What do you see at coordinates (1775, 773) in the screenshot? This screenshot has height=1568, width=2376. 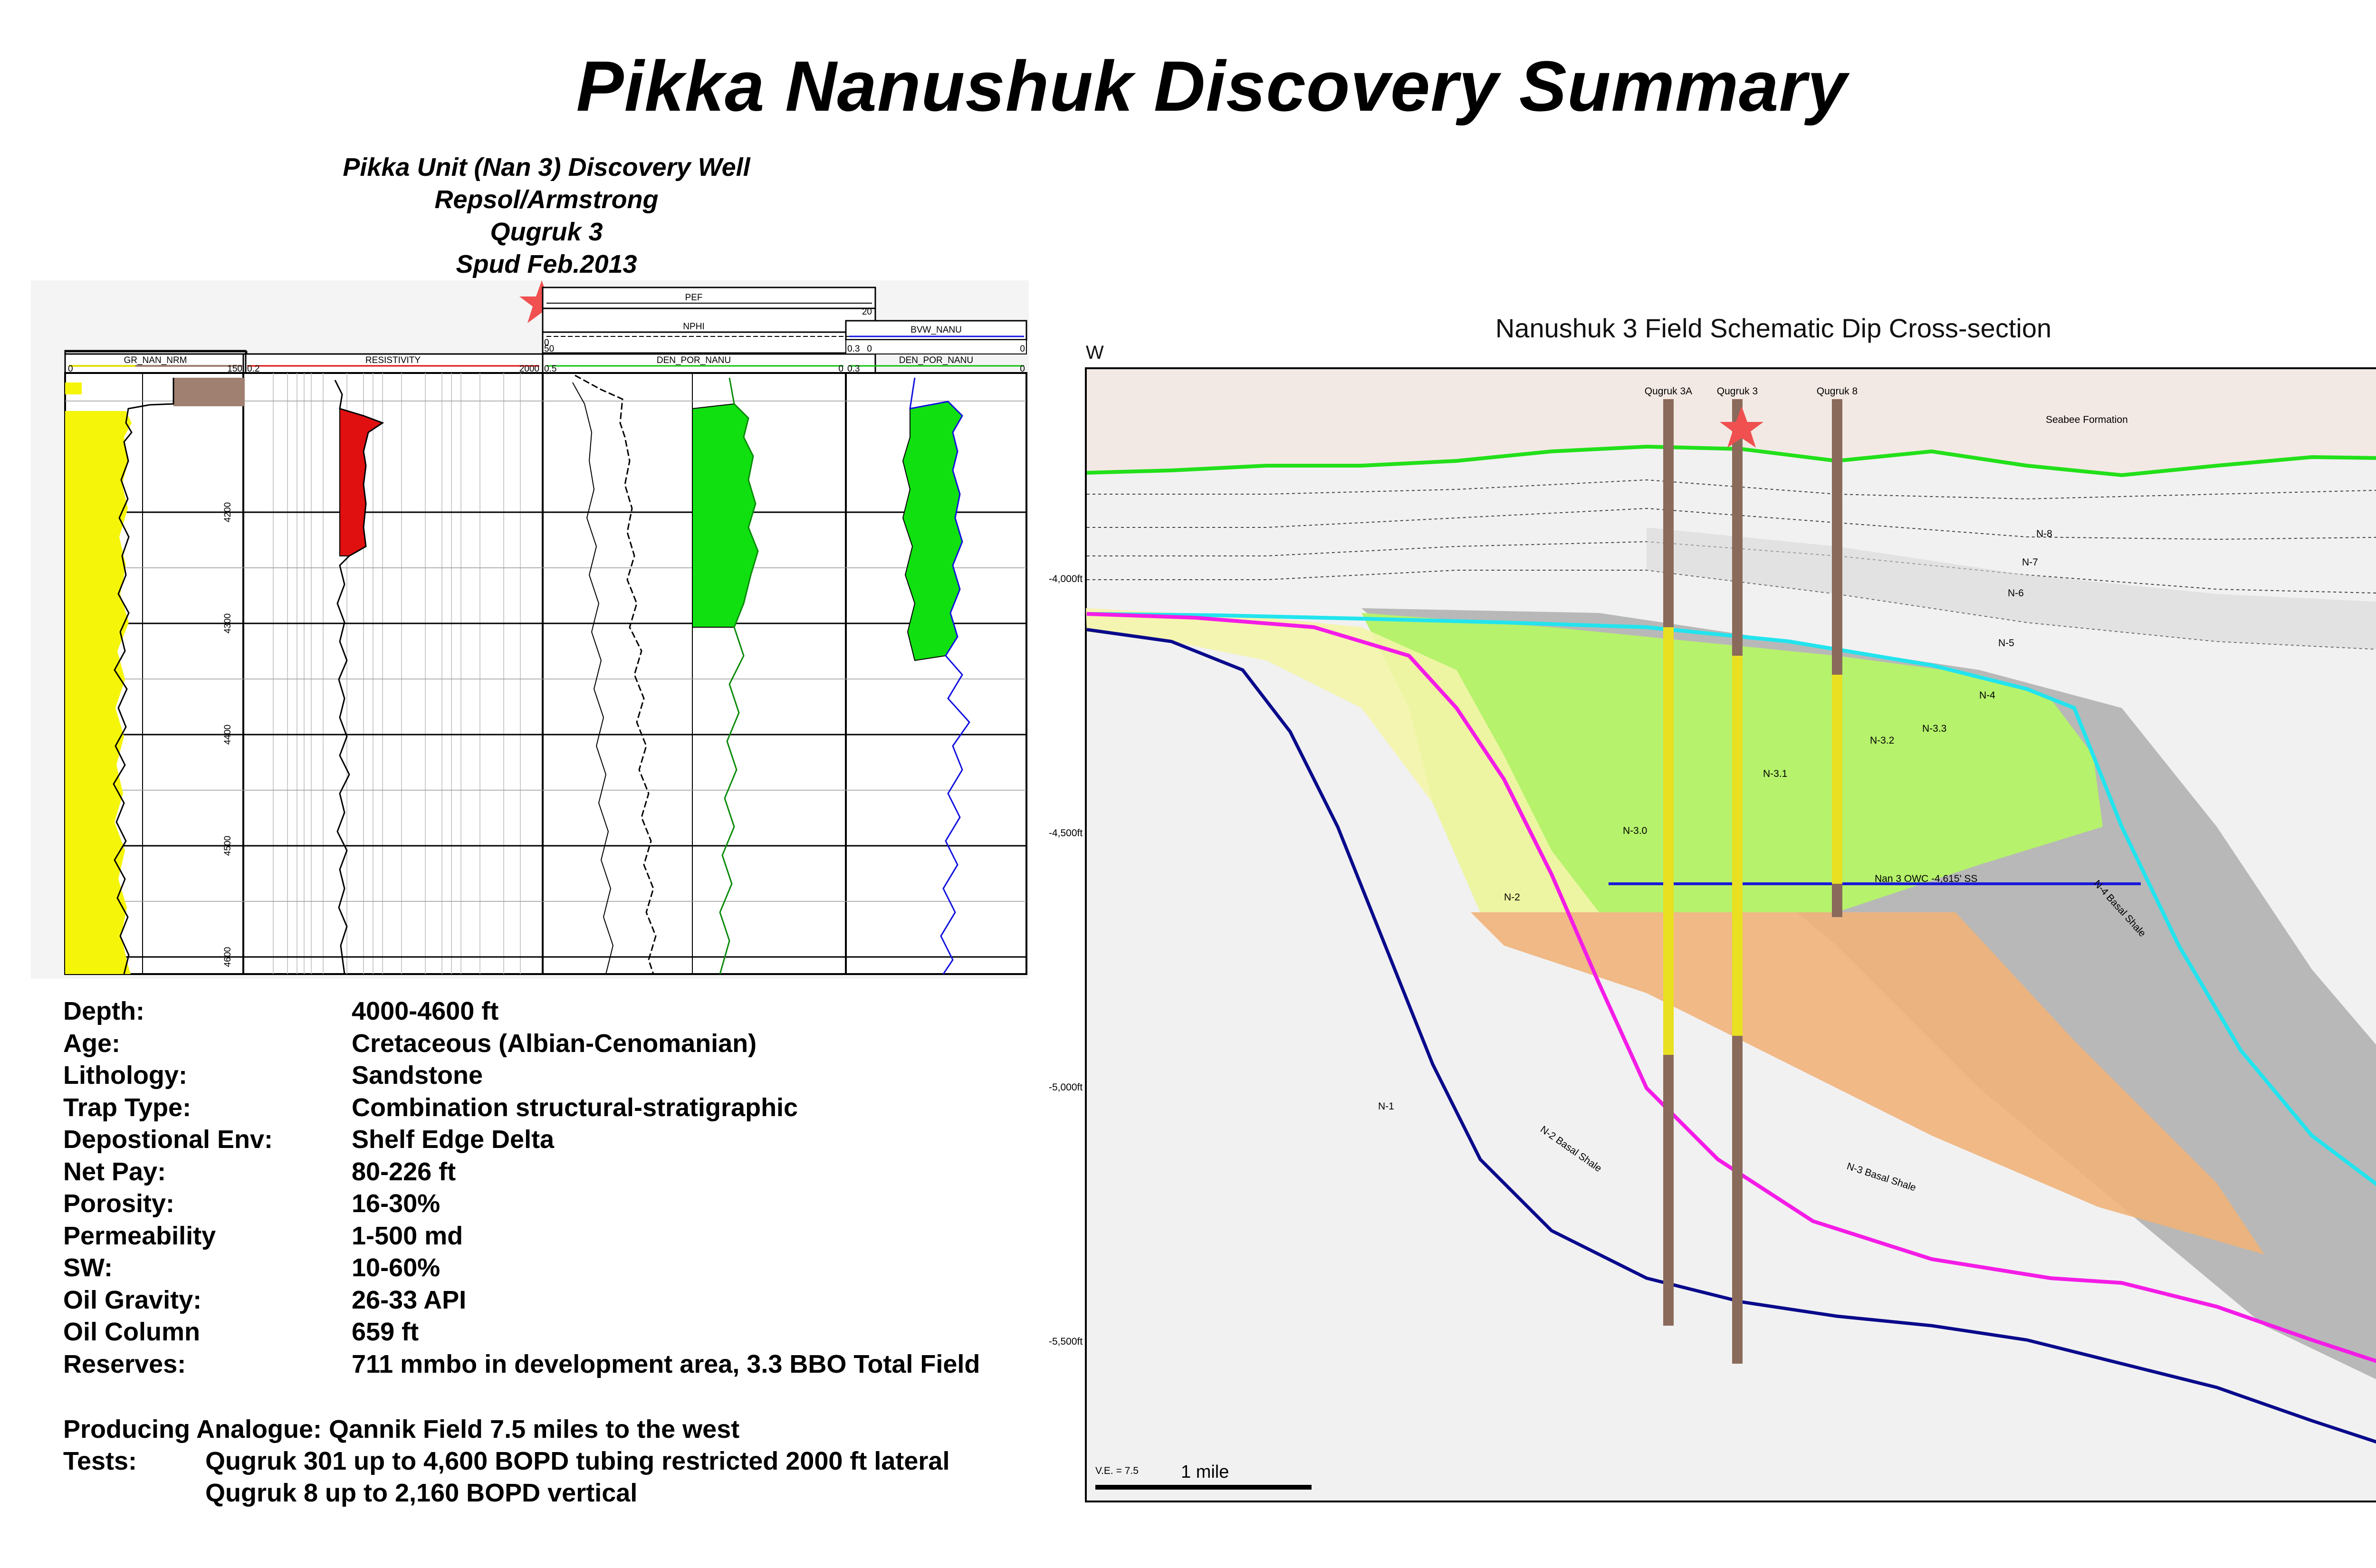 I see `unit-label-n31: N-3.1` at bounding box center [1775, 773].